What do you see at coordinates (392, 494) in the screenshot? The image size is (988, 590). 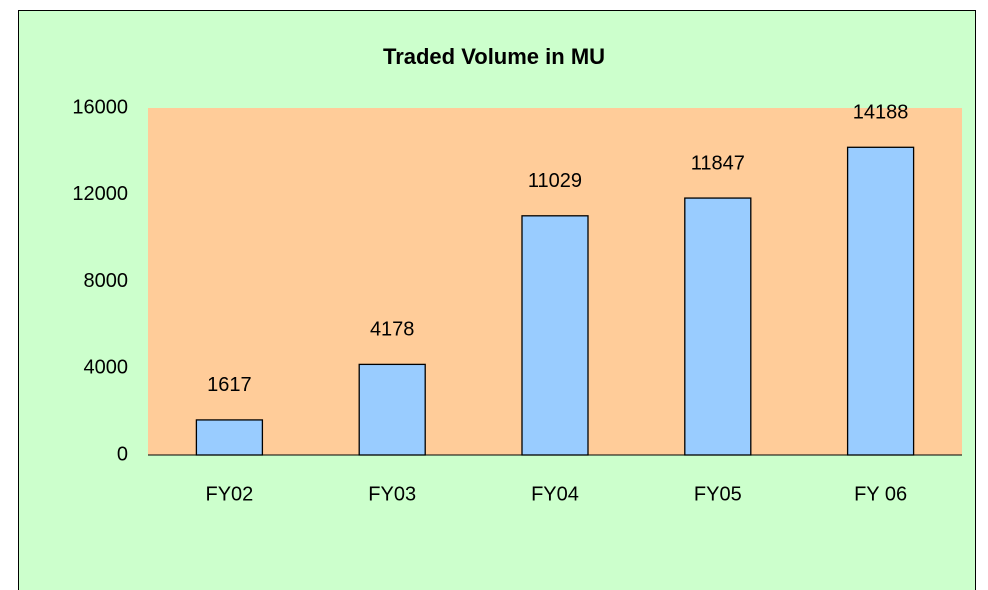 I see `x-tick-label: FY03` at bounding box center [392, 494].